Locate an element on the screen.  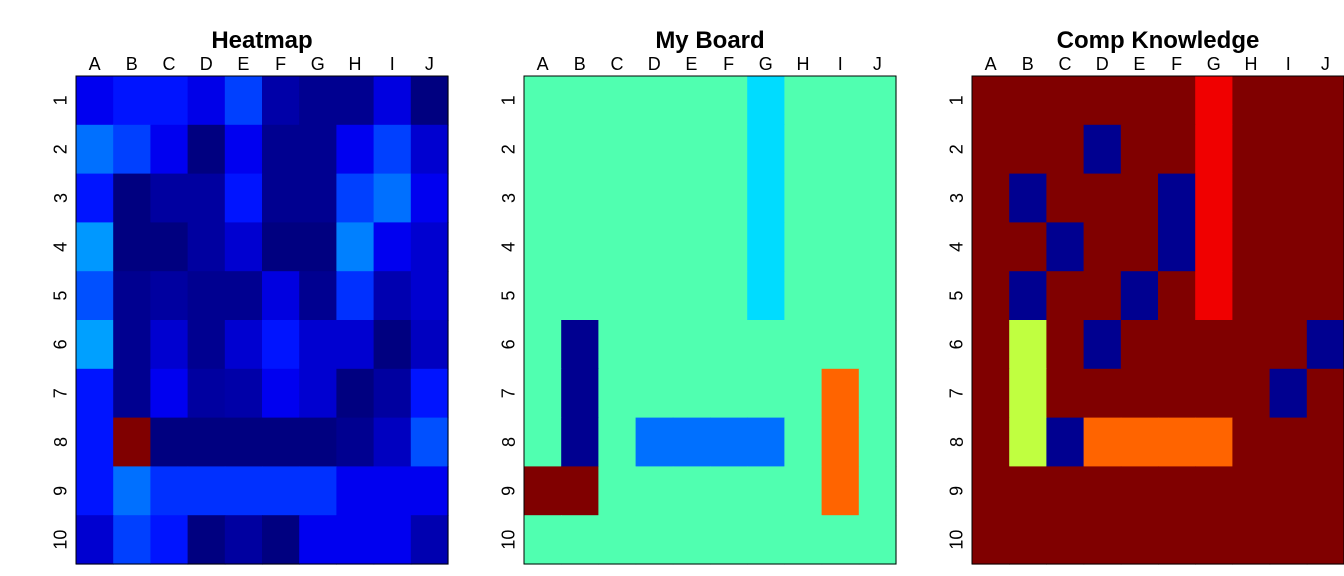
x-tick-label: I is located at coordinates (392, 64).